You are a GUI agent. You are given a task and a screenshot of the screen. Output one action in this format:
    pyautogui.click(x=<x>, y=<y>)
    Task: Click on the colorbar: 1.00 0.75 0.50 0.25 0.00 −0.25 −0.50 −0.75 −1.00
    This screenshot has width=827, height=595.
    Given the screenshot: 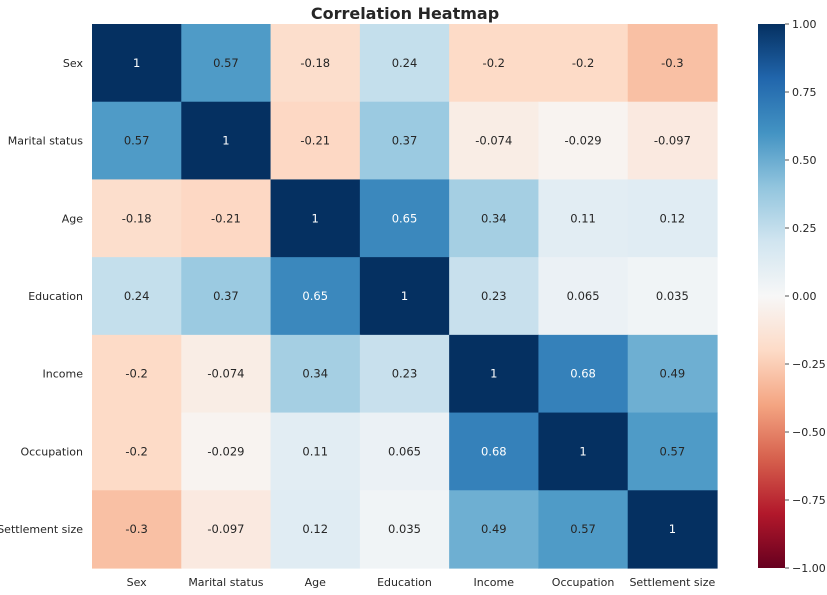 What is the action you would take?
    pyautogui.click(x=792, y=296)
    